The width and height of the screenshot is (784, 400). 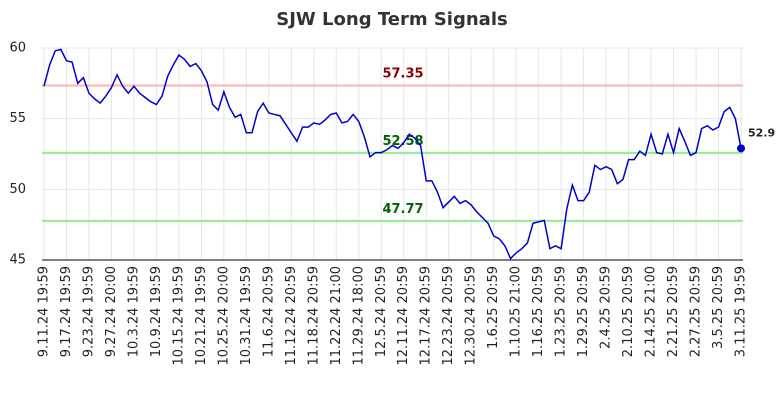 I want to click on x-tick-label: 10.15.24 19:59, so click(x=178, y=316).